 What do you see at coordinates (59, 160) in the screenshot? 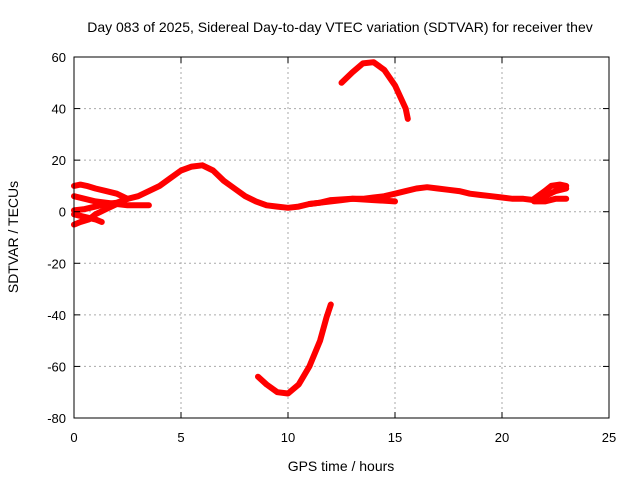
I see `y-tick-label: 20` at bounding box center [59, 160].